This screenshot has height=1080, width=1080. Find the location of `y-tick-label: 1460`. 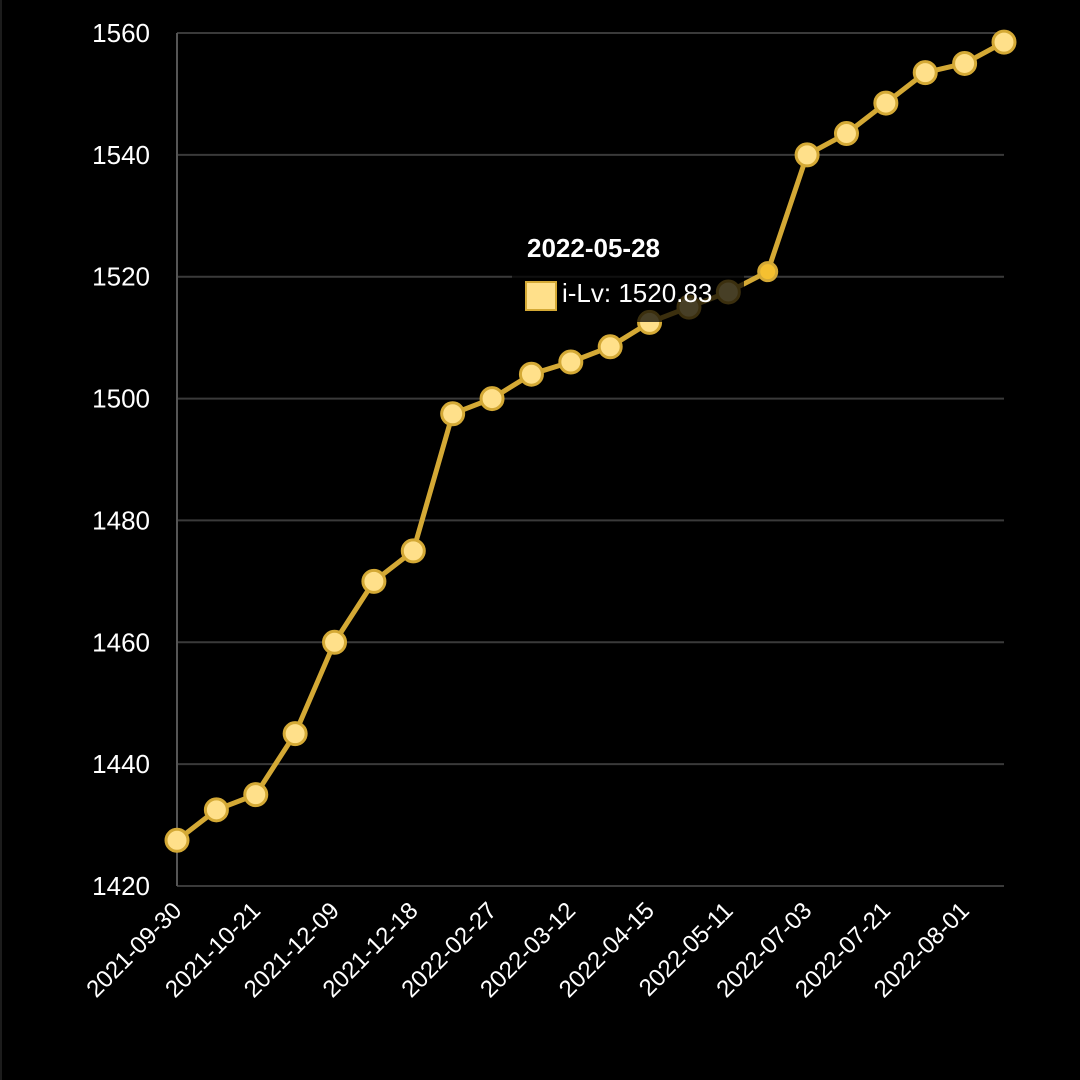

y-tick-label: 1460 is located at coordinates (121, 642).